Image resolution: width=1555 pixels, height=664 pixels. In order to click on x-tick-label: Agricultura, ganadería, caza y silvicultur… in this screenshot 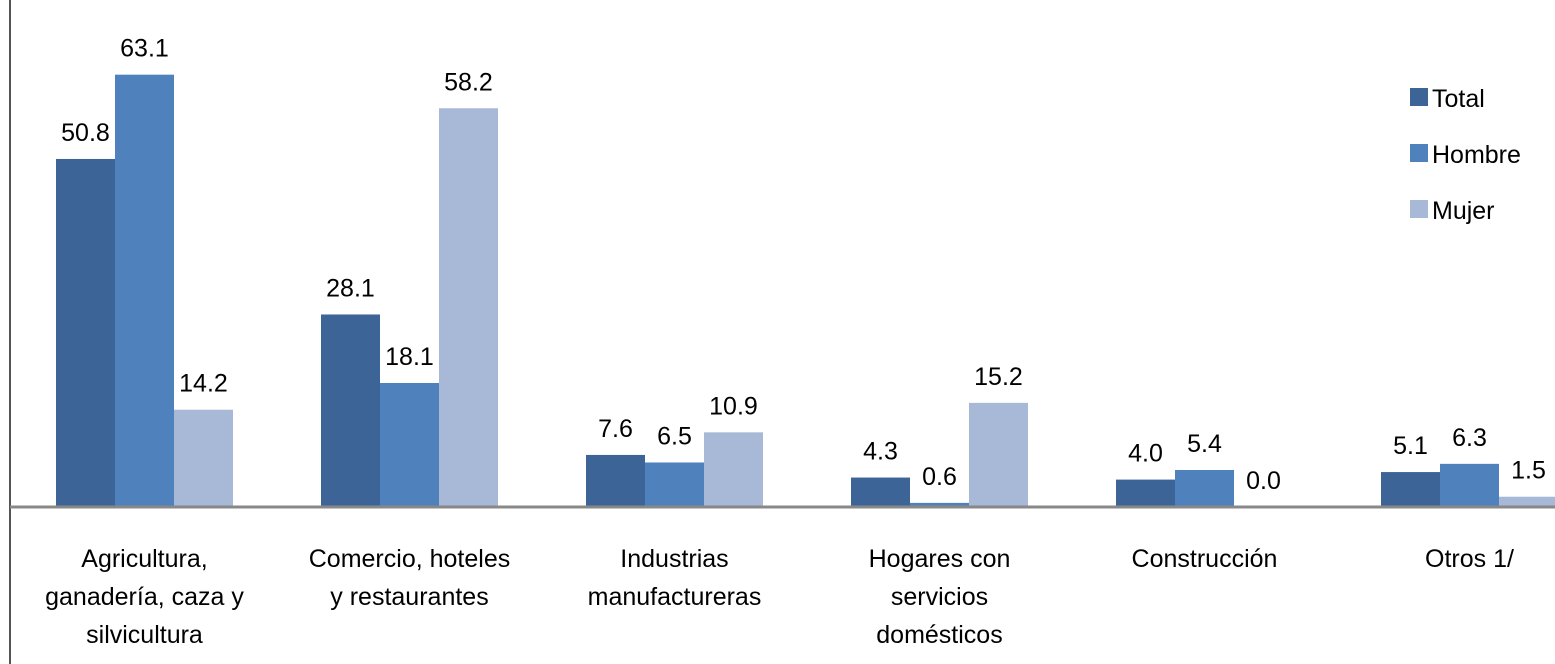, I will do `click(144, 597)`.